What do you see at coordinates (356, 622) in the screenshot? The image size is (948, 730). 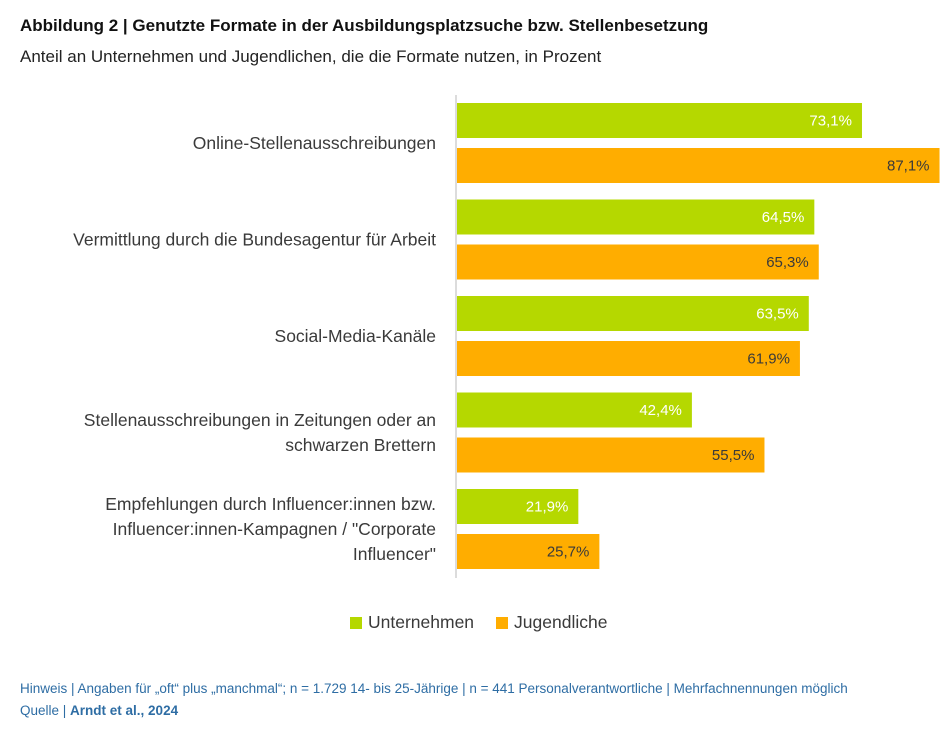 I see `legend-swatch-unternehmen` at bounding box center [356, 622].